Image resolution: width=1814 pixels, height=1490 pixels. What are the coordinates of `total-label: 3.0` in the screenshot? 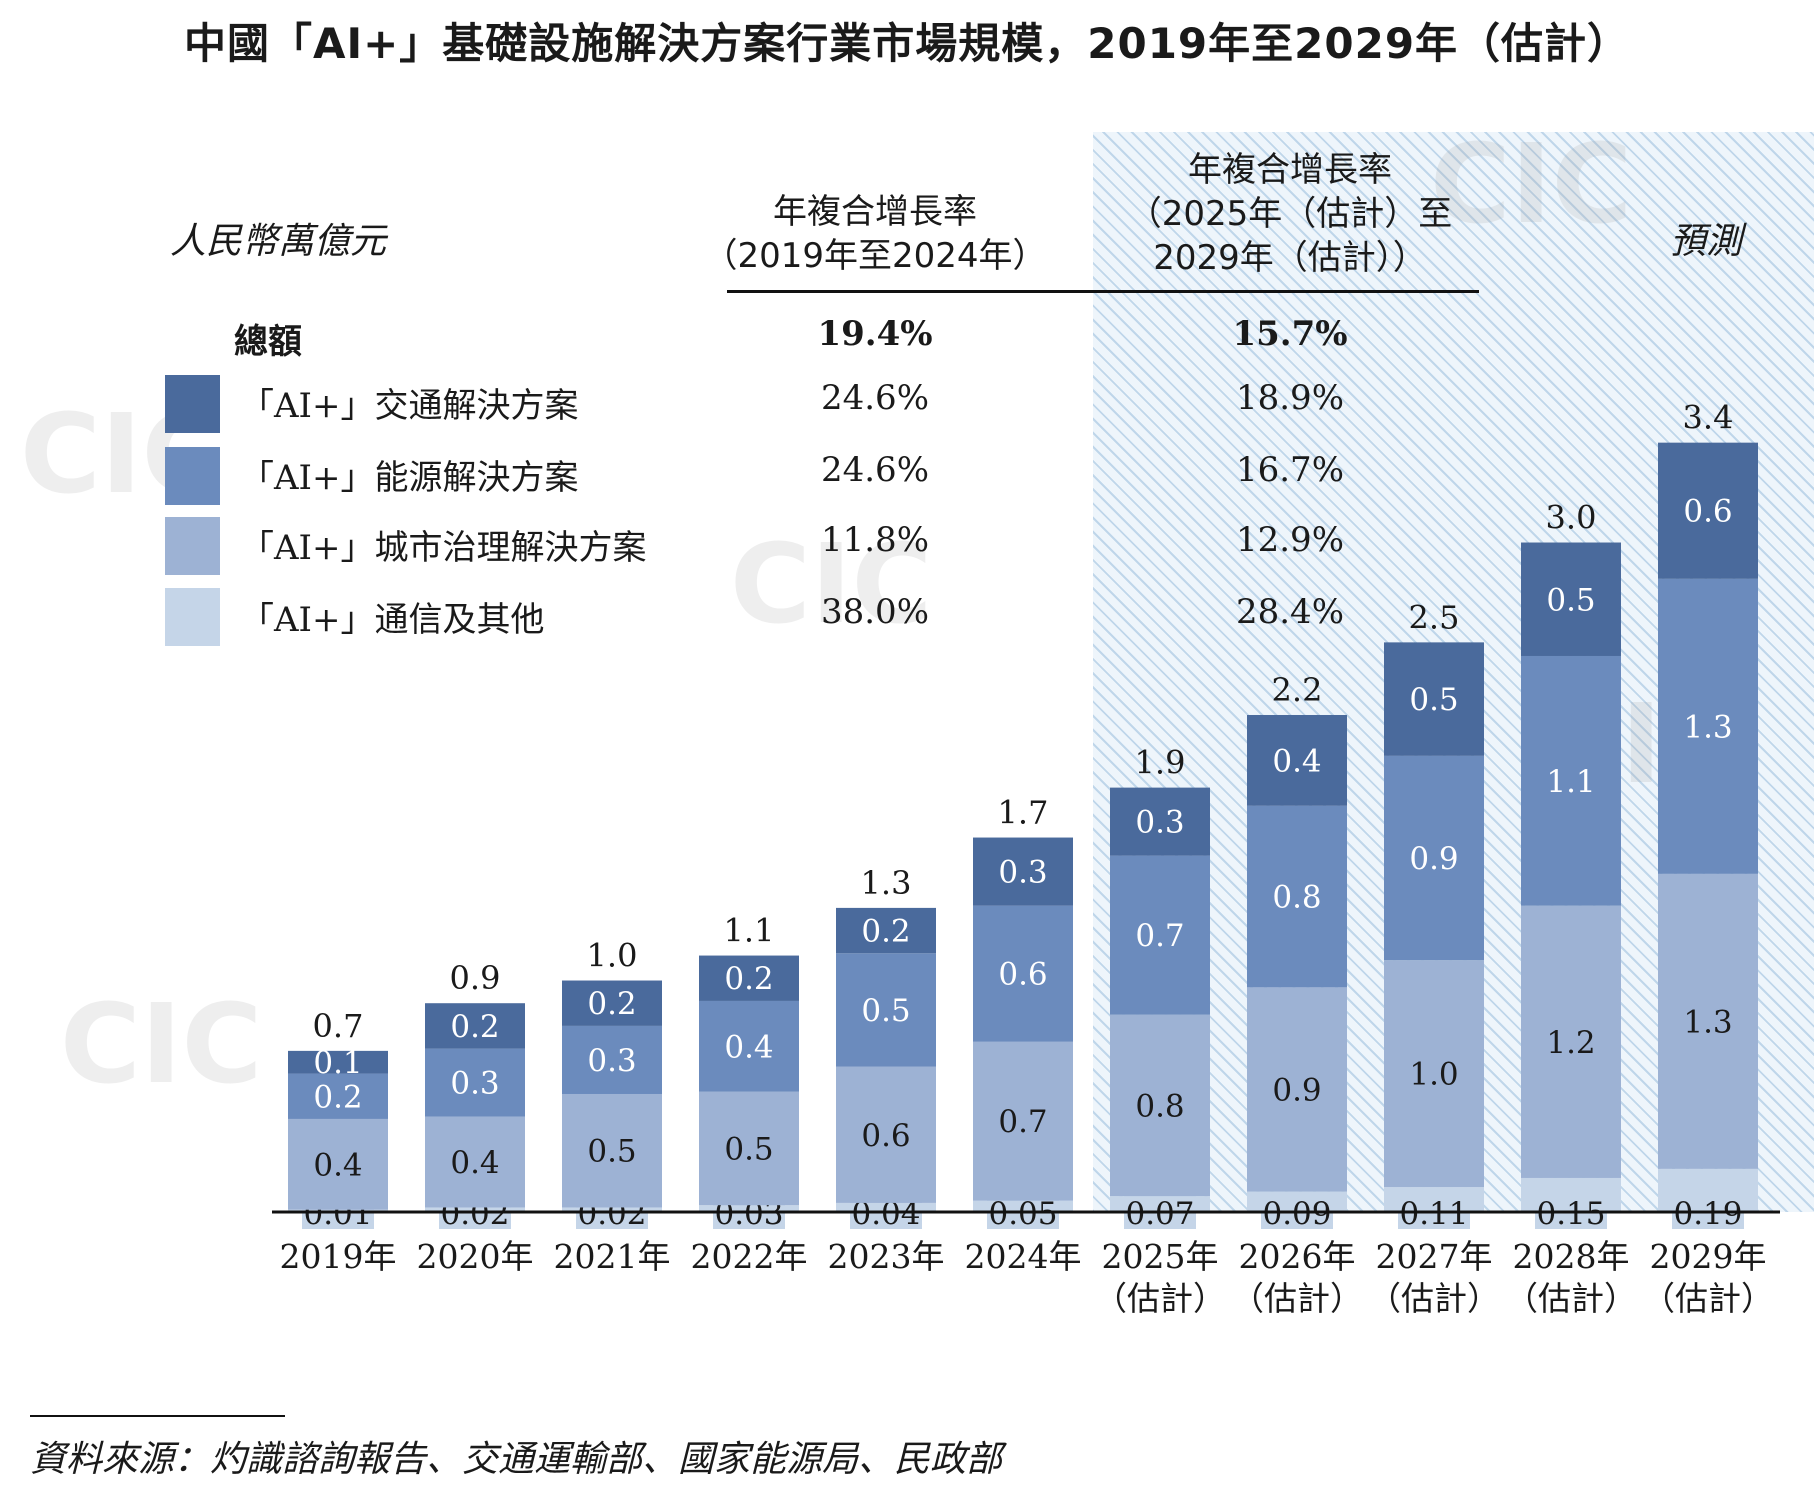 It's located at (1571, 518).